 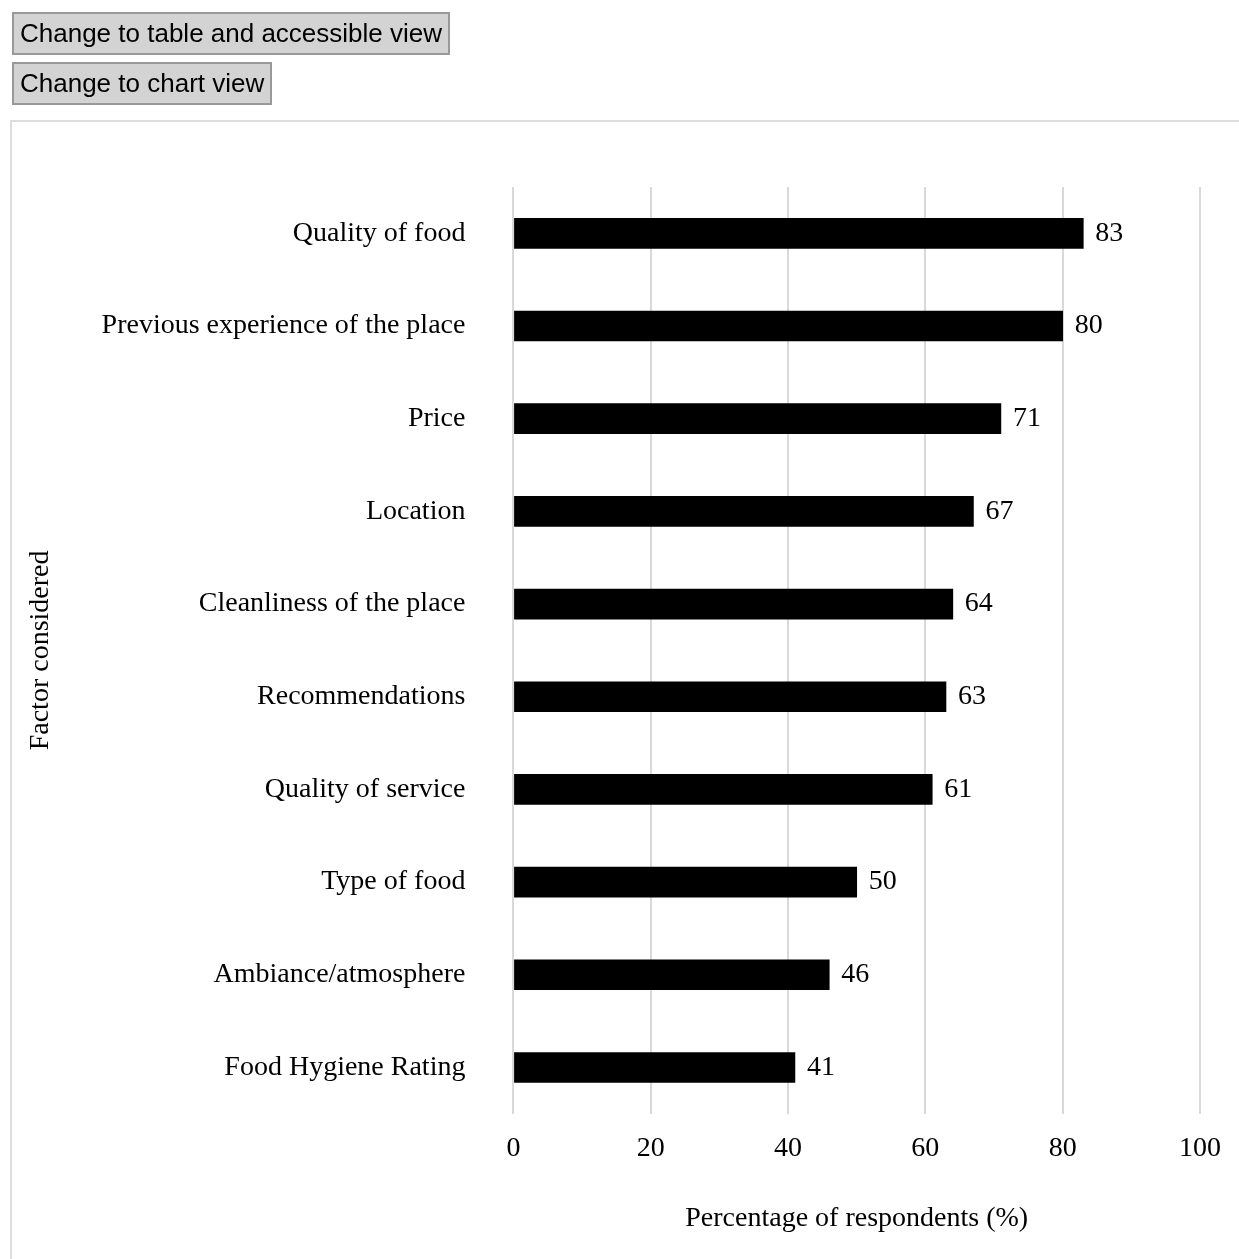 What do you see at coordinates (513, 1146) in the screenshot?
I see `x-tick-label: 0` at bounding box center [513, 1146].